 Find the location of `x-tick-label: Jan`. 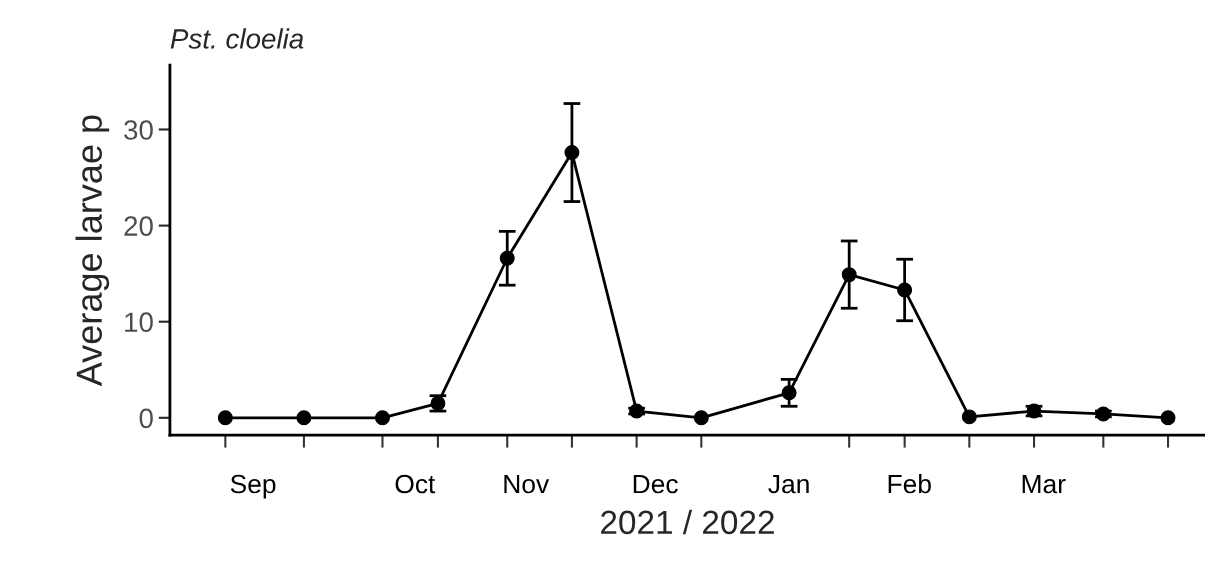

x-tick-label: Jan is located at coordinates (788, 484).